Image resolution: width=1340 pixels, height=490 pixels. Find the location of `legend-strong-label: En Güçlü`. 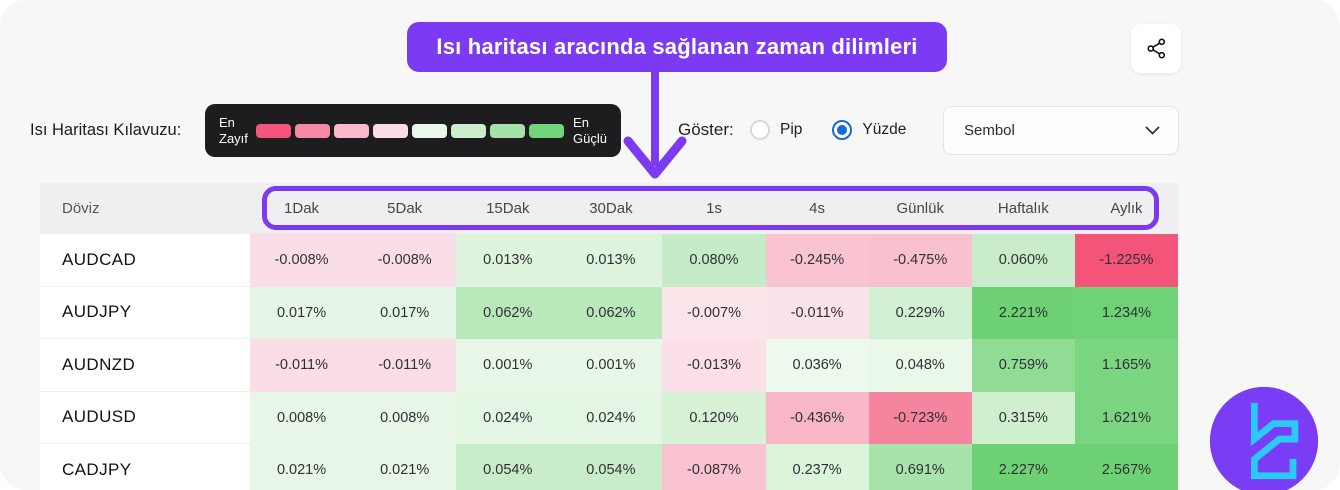

legend-strong-label: En Güçlü is located at coordinates (590, 131).